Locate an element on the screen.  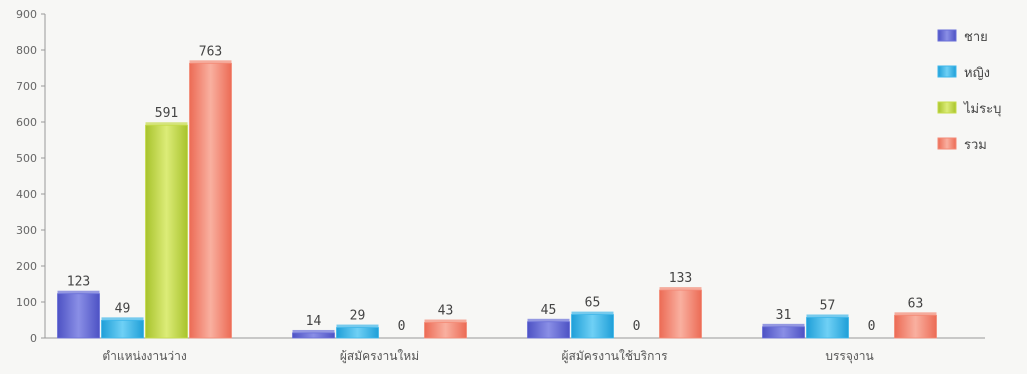
y-tick-label: 600 is located at coordinates (26, 122).